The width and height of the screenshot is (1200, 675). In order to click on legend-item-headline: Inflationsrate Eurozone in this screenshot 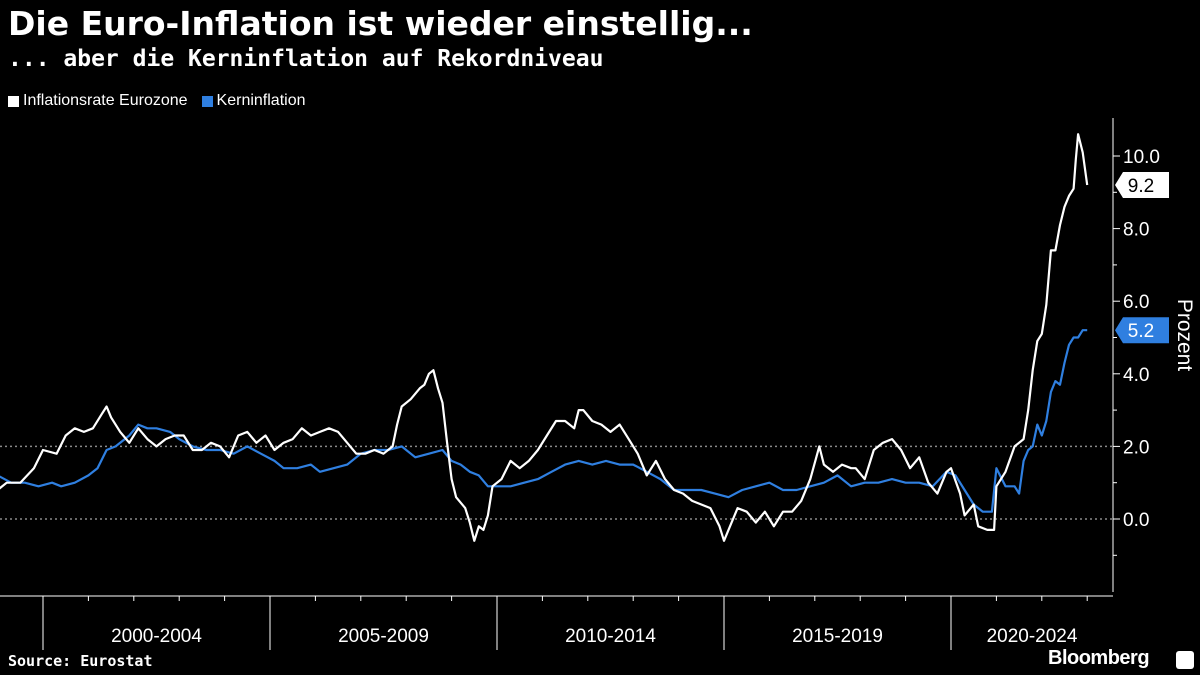, I will do `click(98, 101)`.